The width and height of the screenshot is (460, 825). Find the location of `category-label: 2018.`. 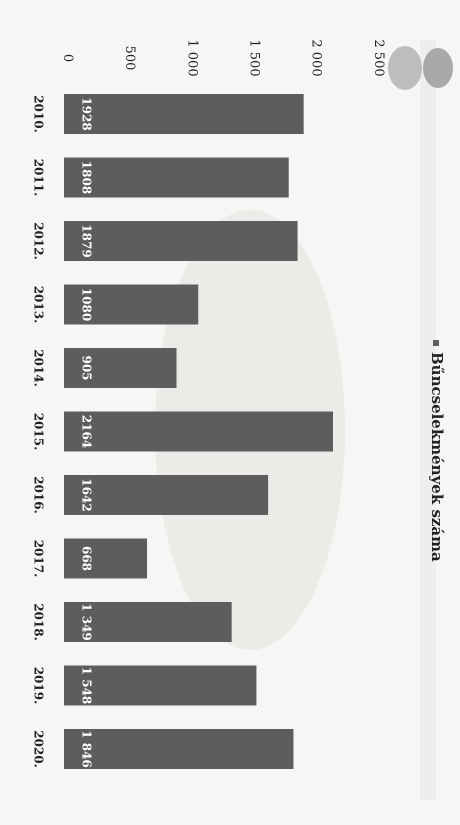

category-label: 2018. is located at coordinates (39, 622).